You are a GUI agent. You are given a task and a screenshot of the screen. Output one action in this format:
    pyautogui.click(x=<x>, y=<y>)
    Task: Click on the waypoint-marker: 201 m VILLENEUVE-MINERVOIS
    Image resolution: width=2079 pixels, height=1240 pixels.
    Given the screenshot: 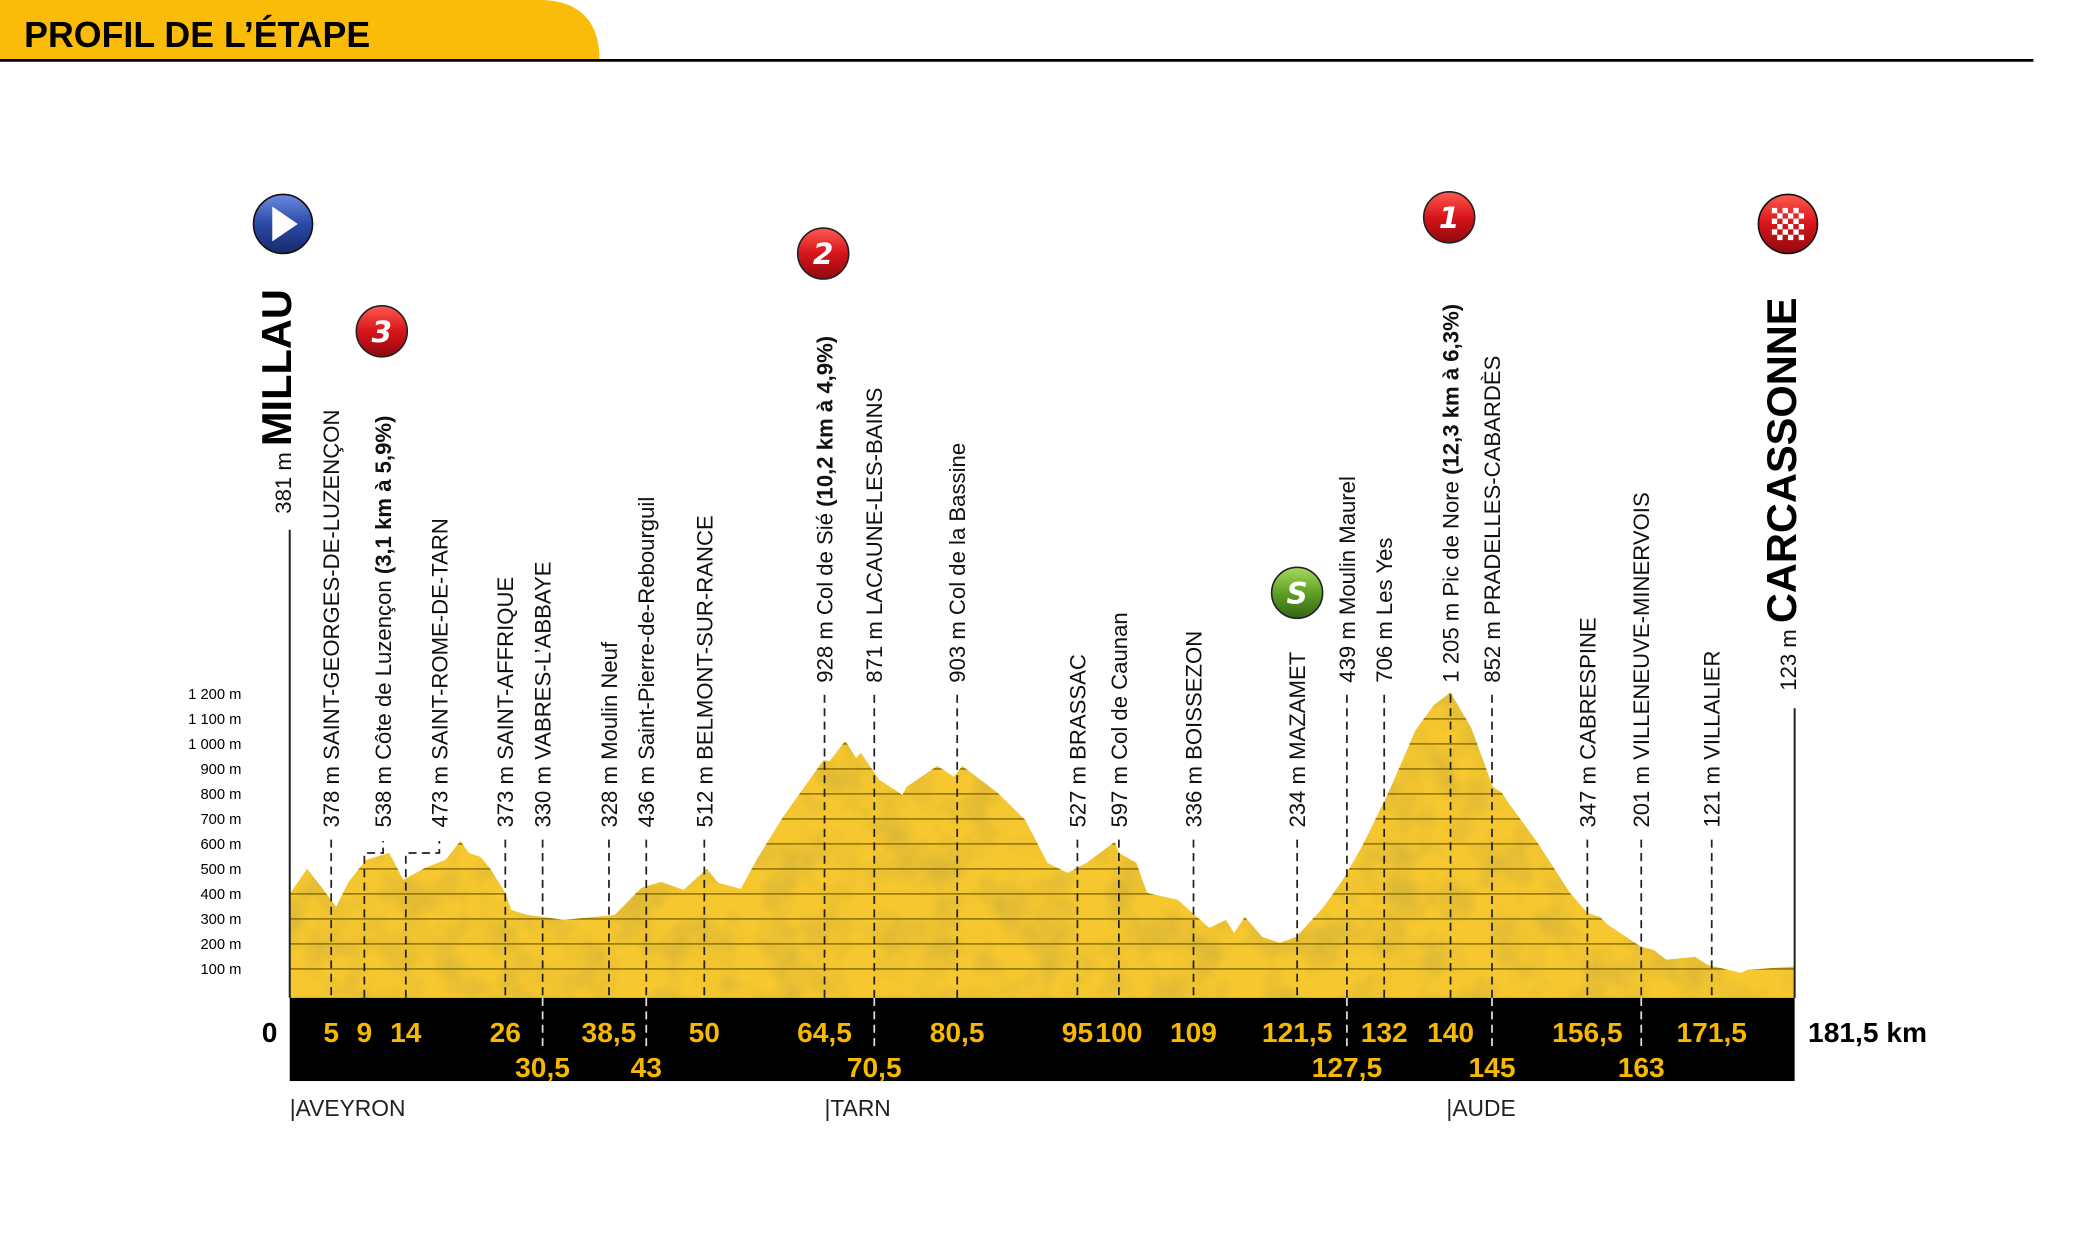 What is the action you would take?
    pyautogui.click(x=1641, y=770)
    